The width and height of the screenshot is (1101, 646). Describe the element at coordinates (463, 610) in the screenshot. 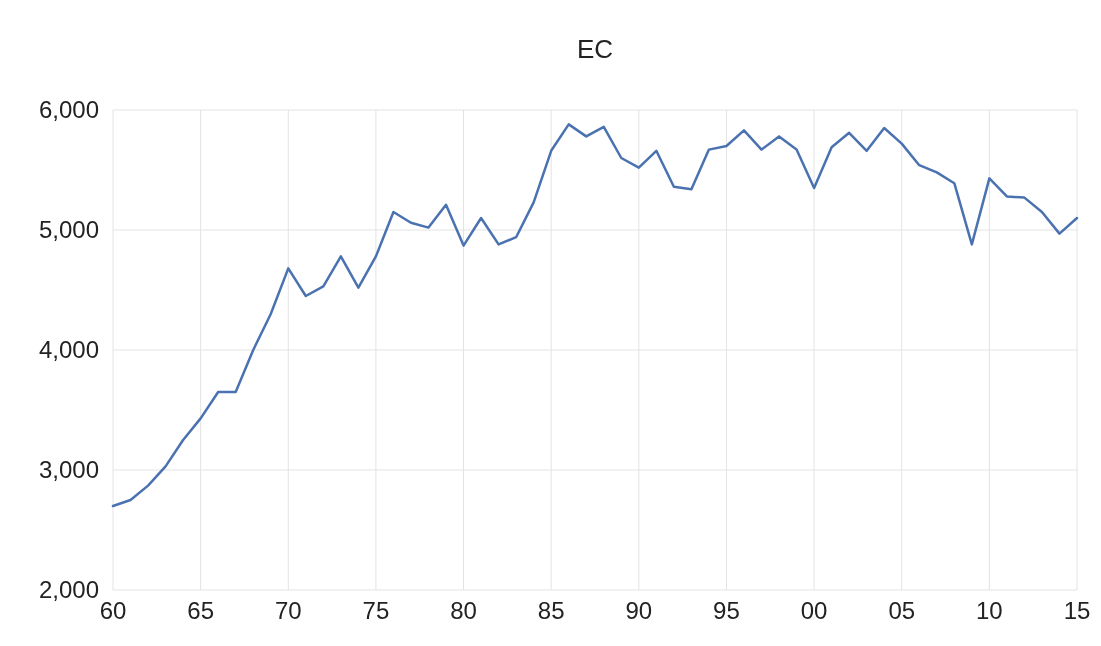

I see `x-tick-label: 80` at that location.